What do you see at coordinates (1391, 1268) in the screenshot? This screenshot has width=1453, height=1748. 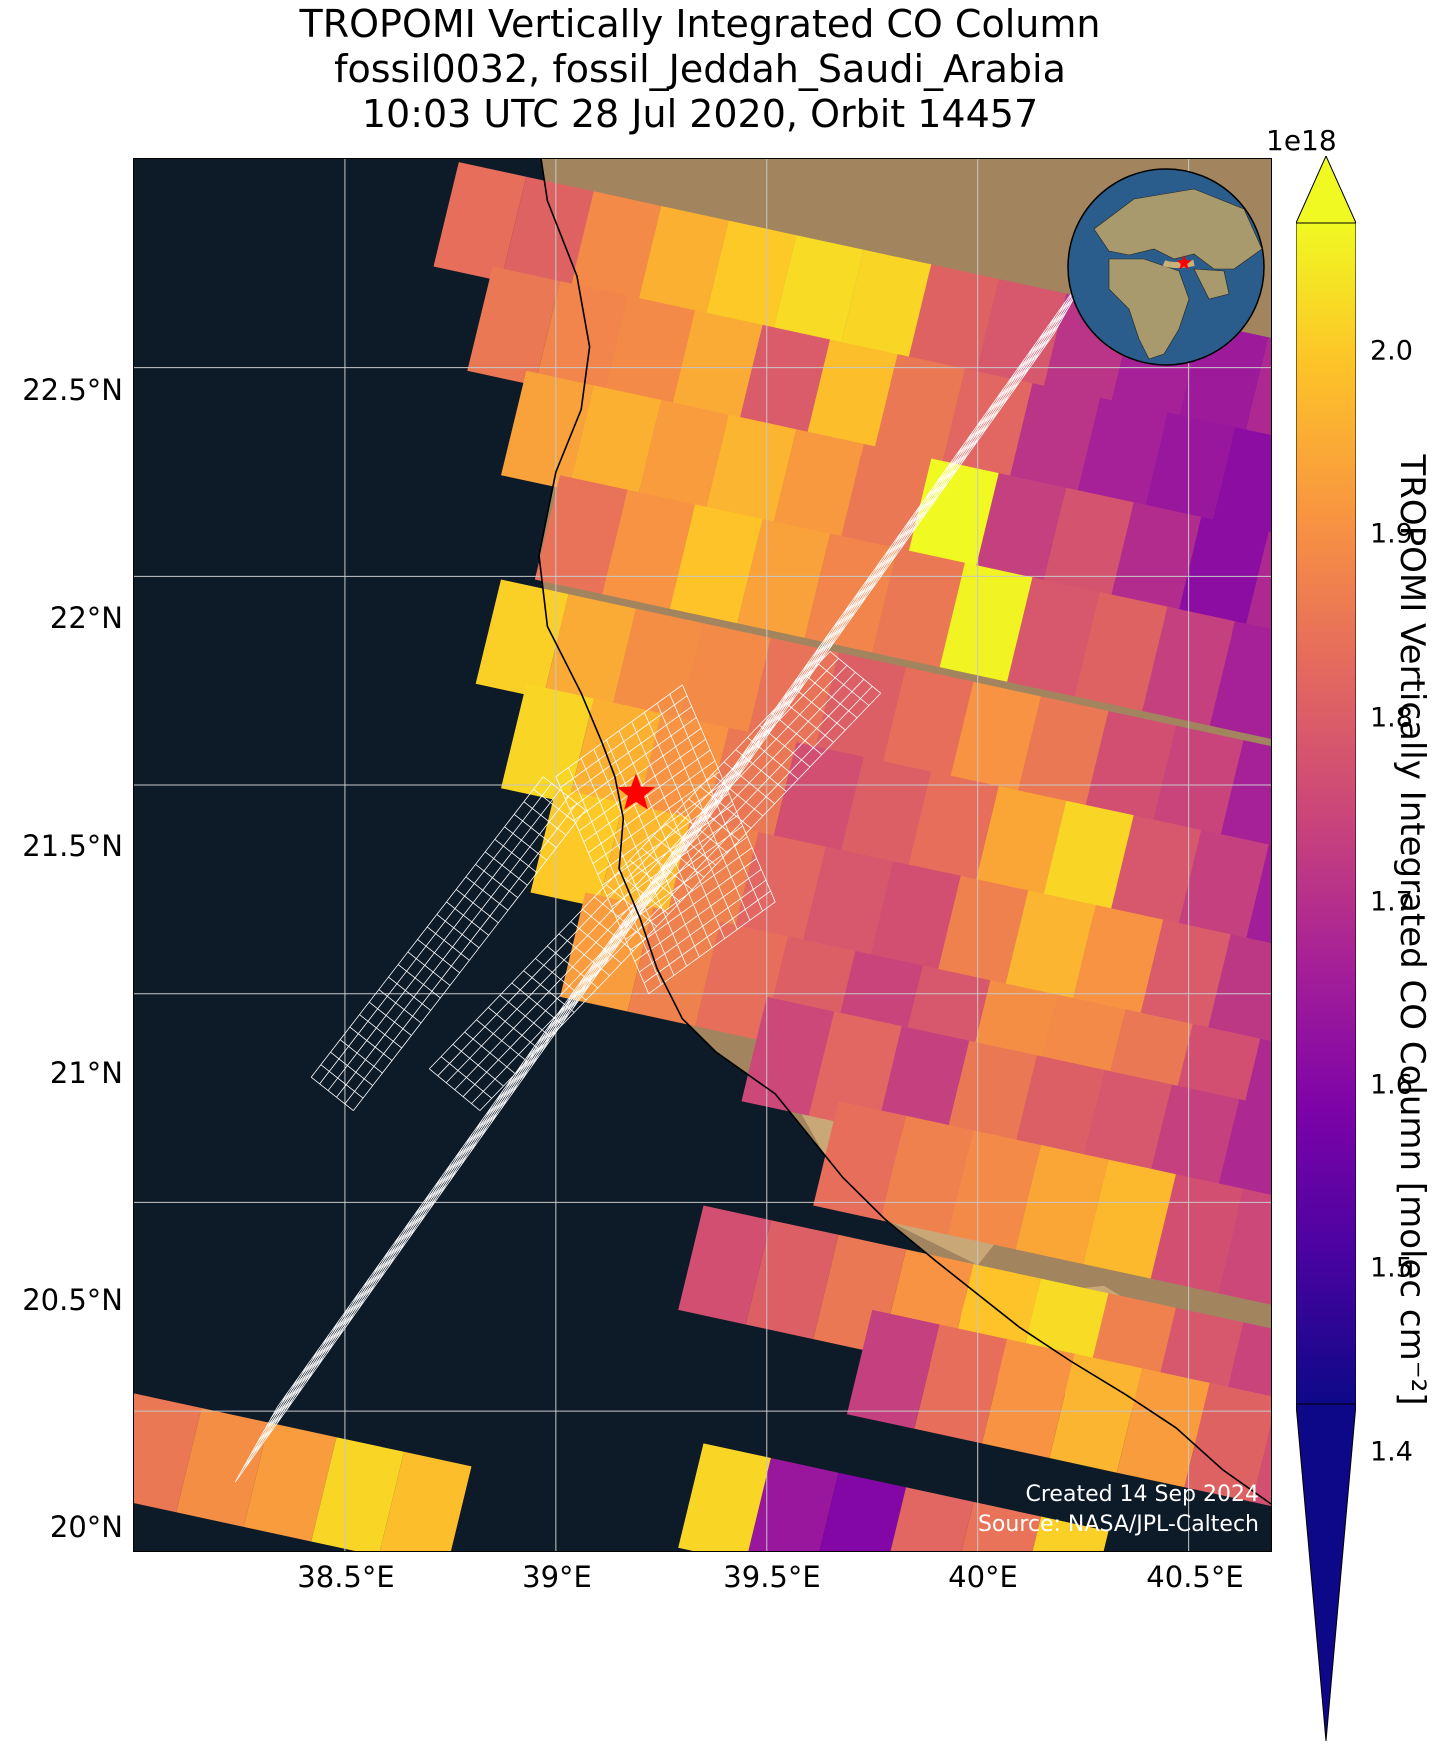 I see `colorbar-tick: 1.5` at bounding box center [1391, 1268].